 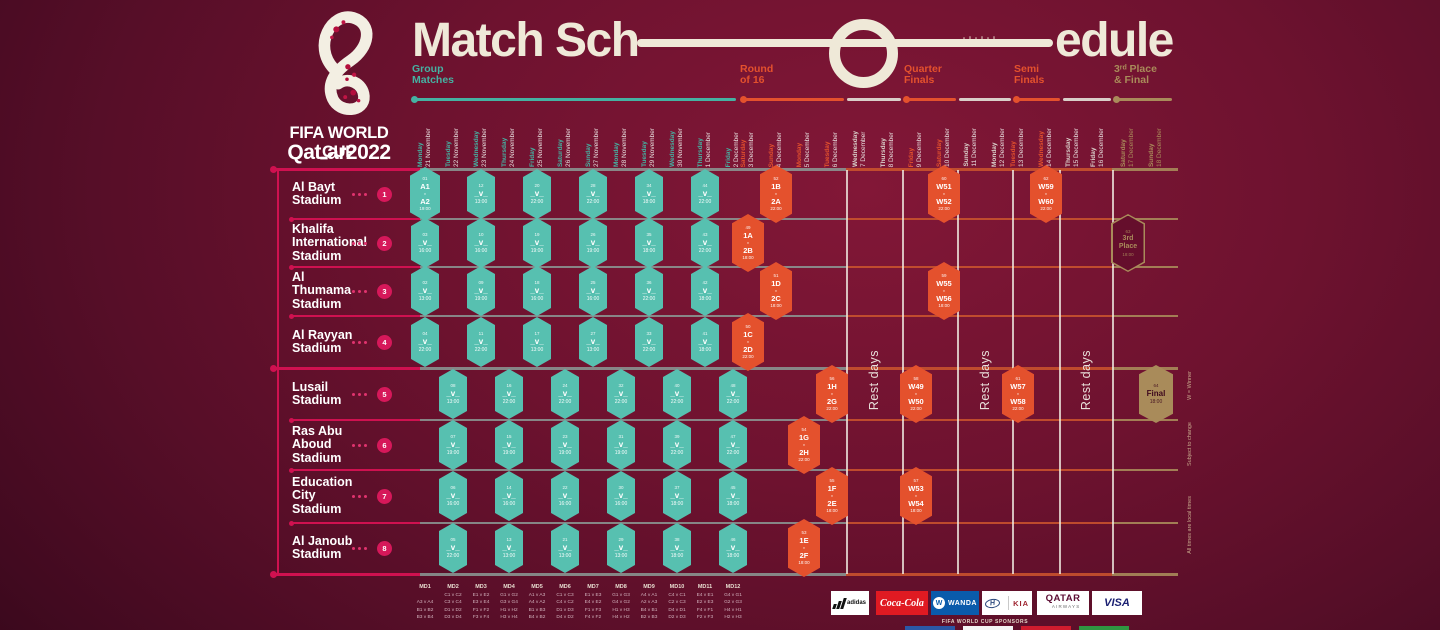 What do you see at coordinates (916, 496) in the screenshot?
I see `match-badge-57: 57 W53 v W54 18:00` at bounding box center [916, 496].